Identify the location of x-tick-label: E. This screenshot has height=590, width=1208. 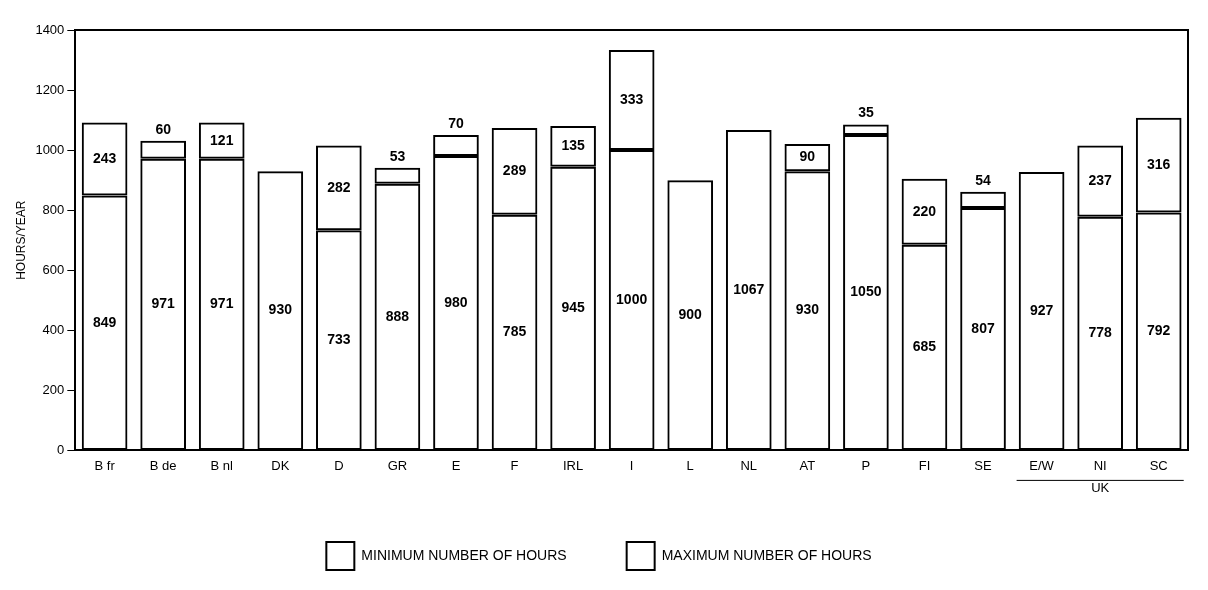
(456, 465).